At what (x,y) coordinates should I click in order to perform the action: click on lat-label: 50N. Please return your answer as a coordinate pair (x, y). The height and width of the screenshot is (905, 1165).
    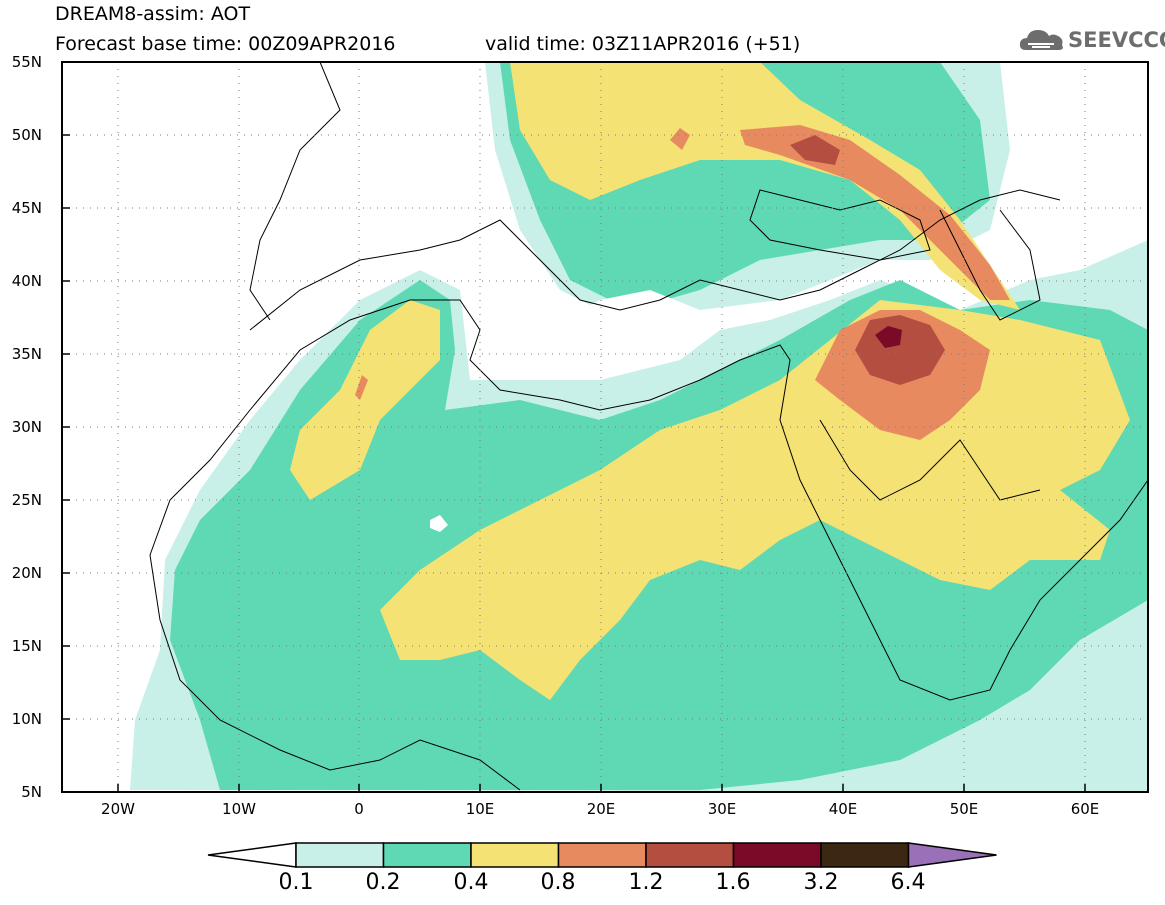
    Looking at the image, I should click on (26, 135).